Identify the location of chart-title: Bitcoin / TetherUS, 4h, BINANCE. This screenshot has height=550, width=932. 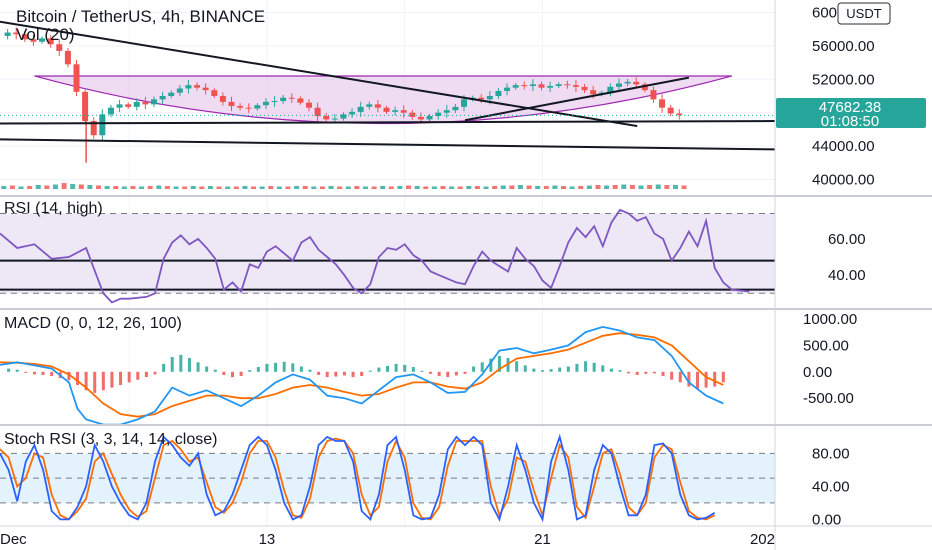
(140, 16).